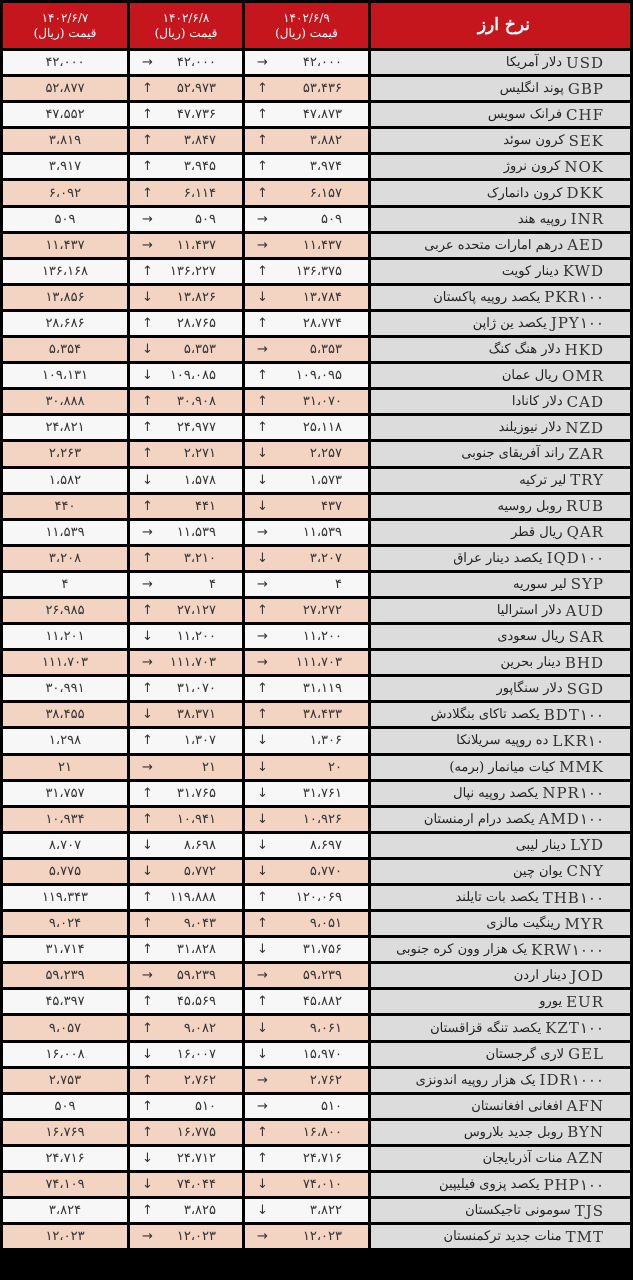 The width and height of the screenshot is (633, 1280). I want to click on price-value: ۷۴،۰۱۰, so click(322, 1185).